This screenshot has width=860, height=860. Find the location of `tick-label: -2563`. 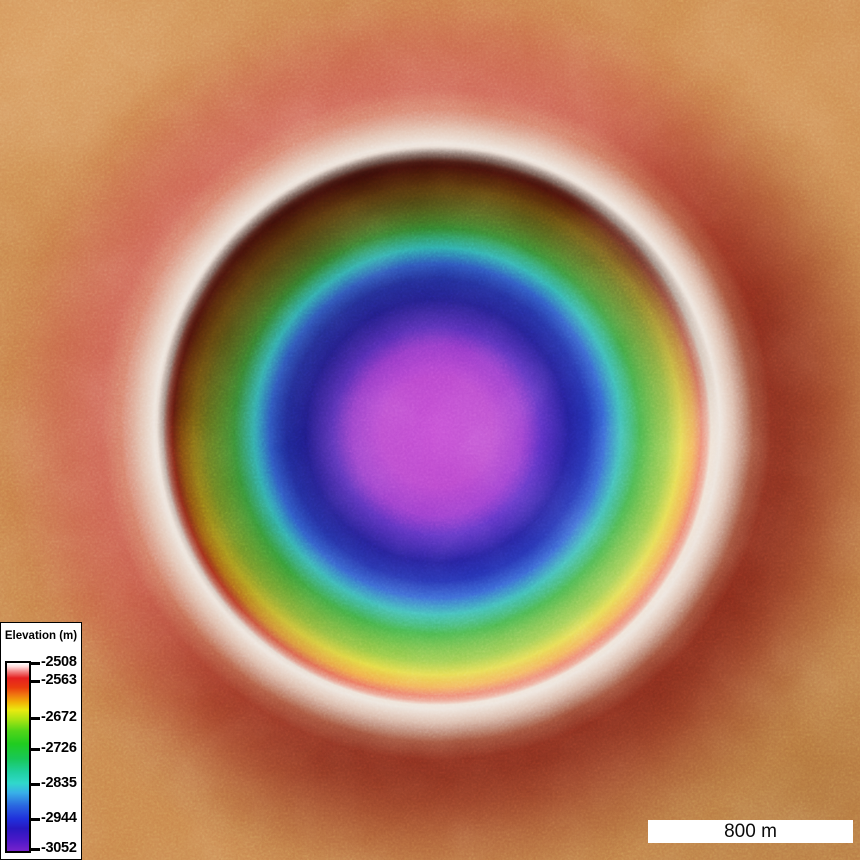

tick-label: -2563 is located at coordinates (59, 680).